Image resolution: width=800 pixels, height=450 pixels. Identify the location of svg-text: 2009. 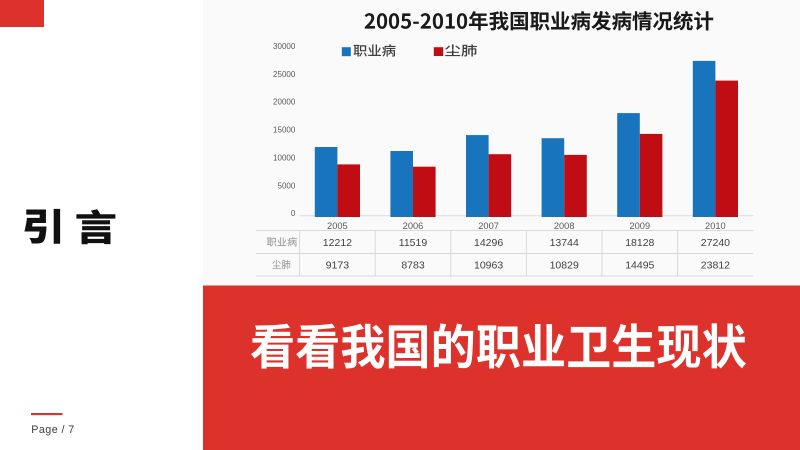
(639, 226).